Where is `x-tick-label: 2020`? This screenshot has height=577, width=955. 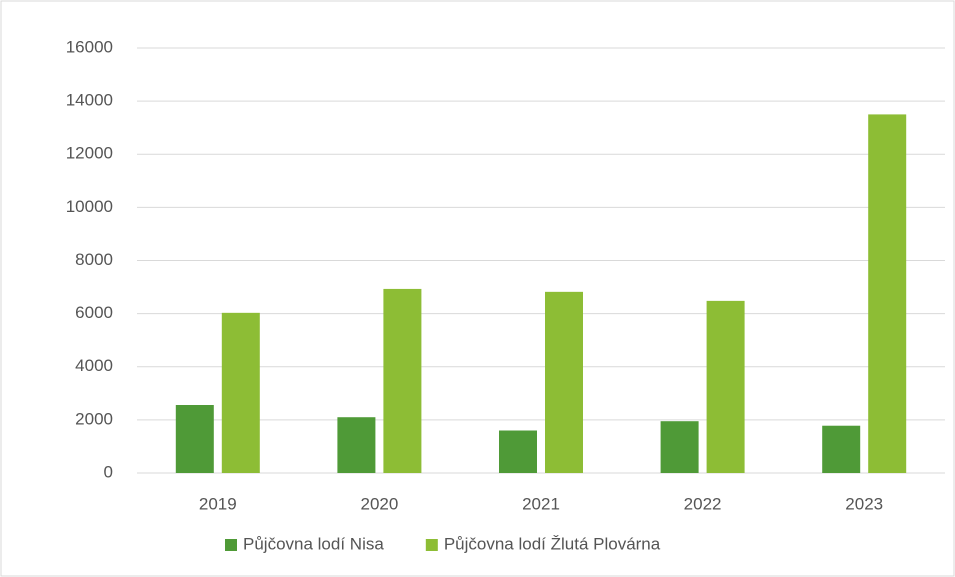 x-tick-label: 2020 is located at coordinates (379, 503).